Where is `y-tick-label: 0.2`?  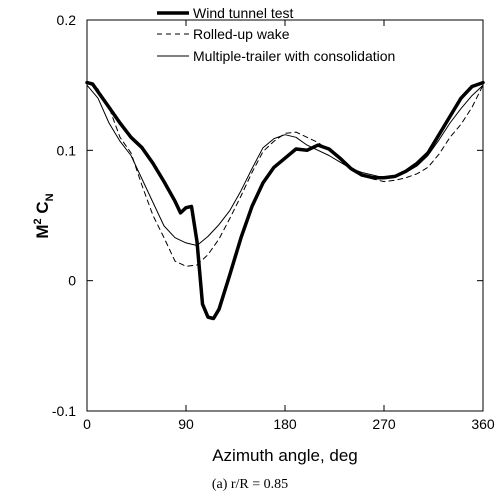
y-tick-label: 0.2 is located at coordinates (67, 20).